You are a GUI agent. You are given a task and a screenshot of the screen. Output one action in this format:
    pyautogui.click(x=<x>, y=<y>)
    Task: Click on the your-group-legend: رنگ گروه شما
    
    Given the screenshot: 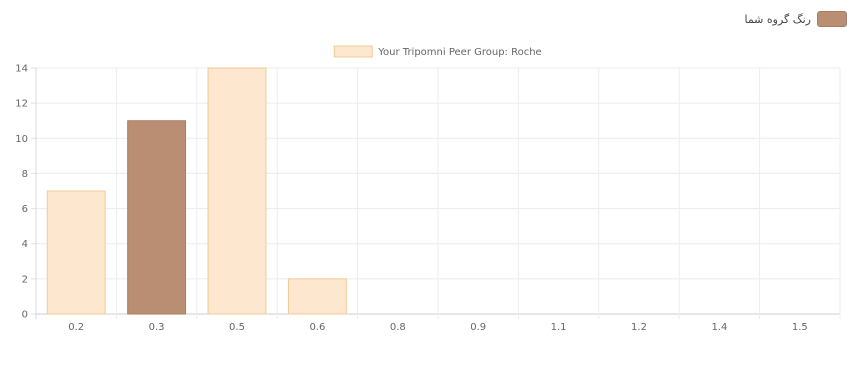 What is the action you would take?
    pyautogui.click(x=795, y=19)
    